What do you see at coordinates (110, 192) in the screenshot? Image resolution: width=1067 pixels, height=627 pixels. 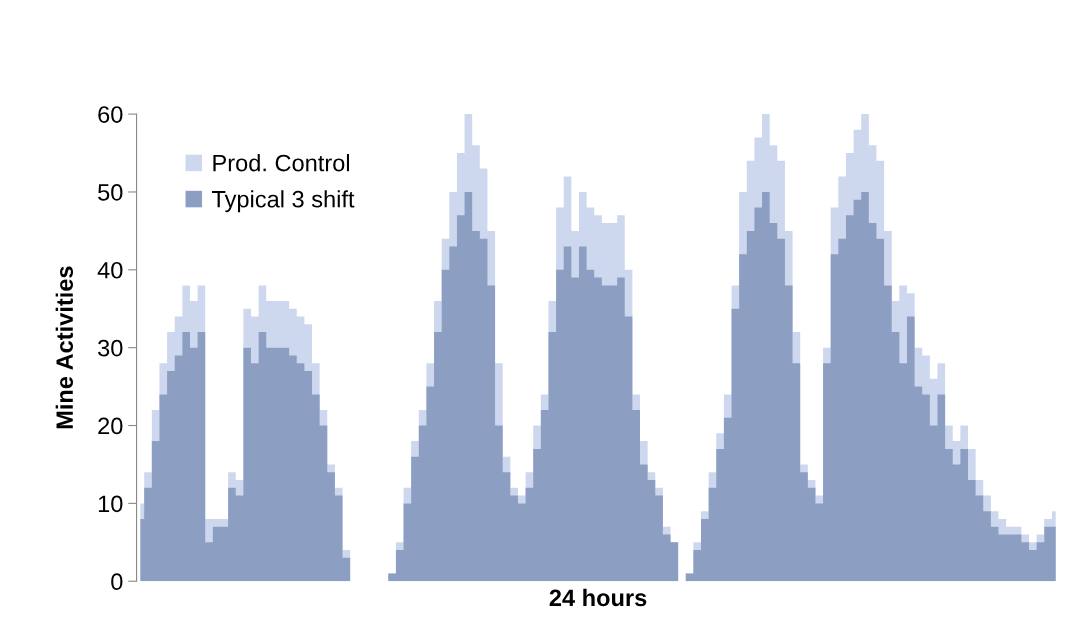 I see `y-tick-label: 50` at bounding box center [110, 192].